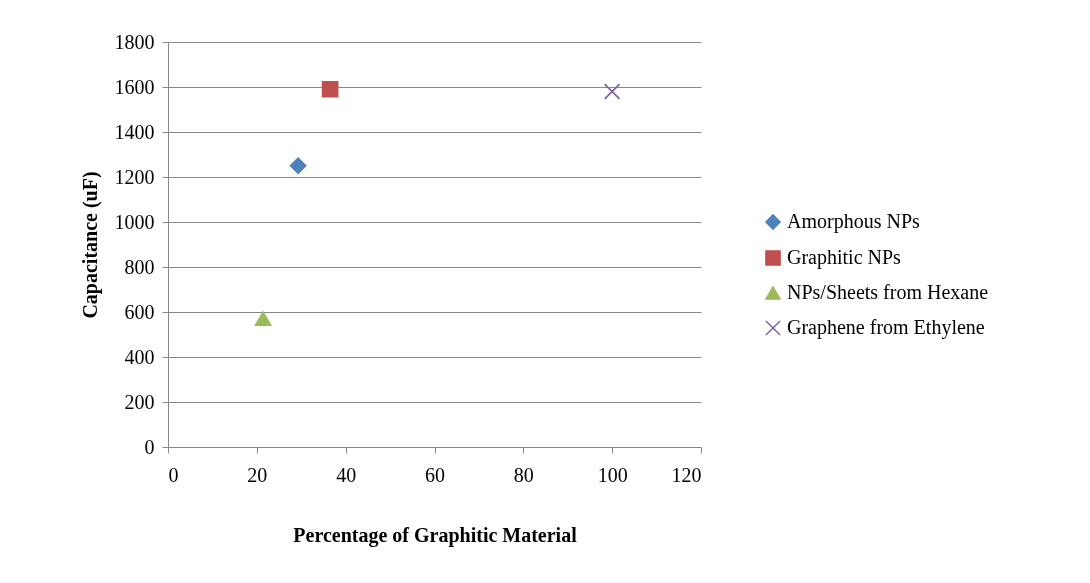 The width and height of the screenshot is (1090, 583). Describe the element at coordinates (886, 327) in the screenshot. I see `legend-label: Graphene from Ethylene` at that location.